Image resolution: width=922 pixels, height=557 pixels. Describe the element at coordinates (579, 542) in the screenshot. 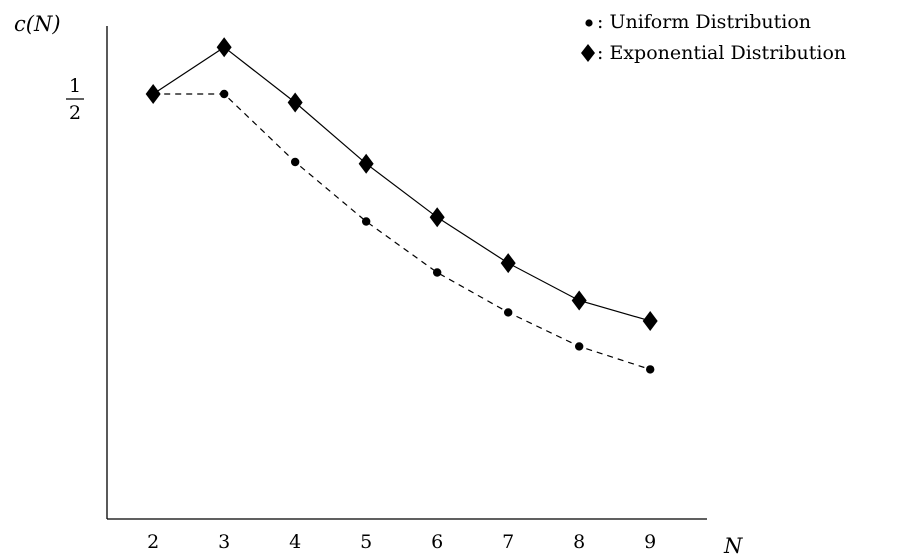

I see `x-tick-label: 8` at that location.